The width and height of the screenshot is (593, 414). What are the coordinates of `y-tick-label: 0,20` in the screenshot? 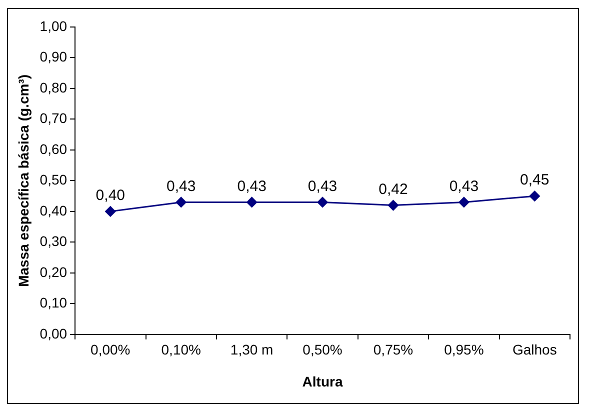 It's located at (54, 272).